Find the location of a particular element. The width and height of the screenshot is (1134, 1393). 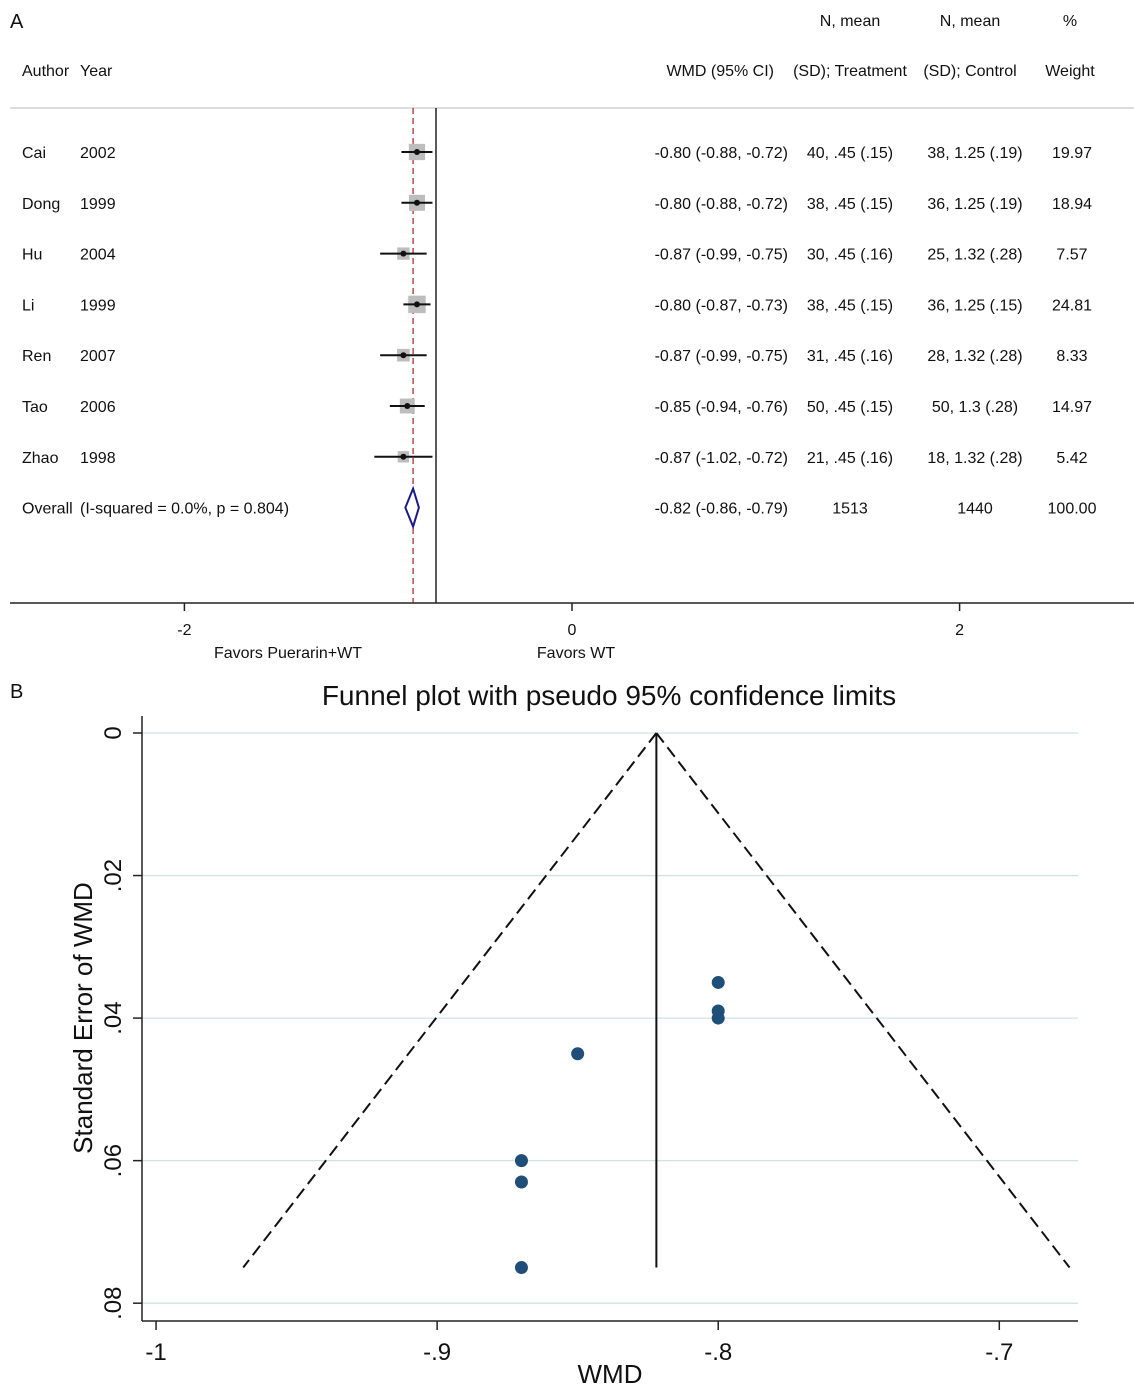

x-tick-label: -2 is located at coordinates (184, 630).